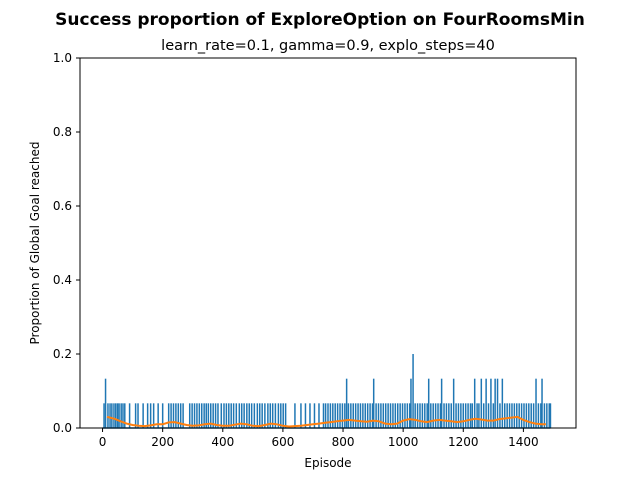  Describe the element at coordinates (103, 442) in the screenshot. I see `x-tick-label: 0` at that location.